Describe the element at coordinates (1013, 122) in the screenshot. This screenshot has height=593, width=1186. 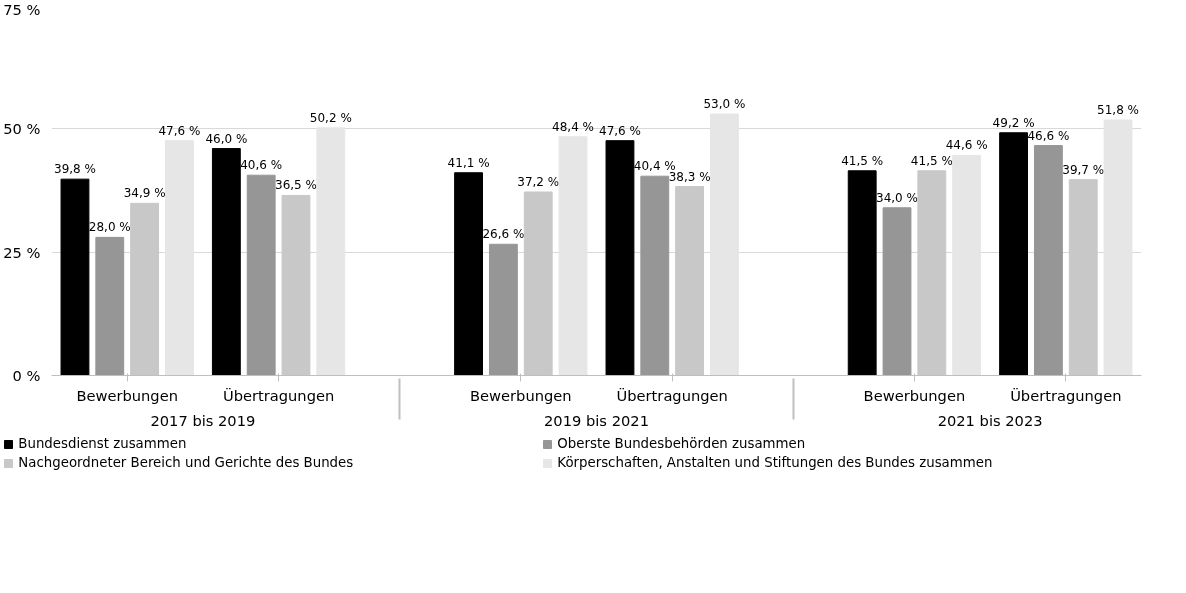
I see `data-label: 49,2 %` at that location.